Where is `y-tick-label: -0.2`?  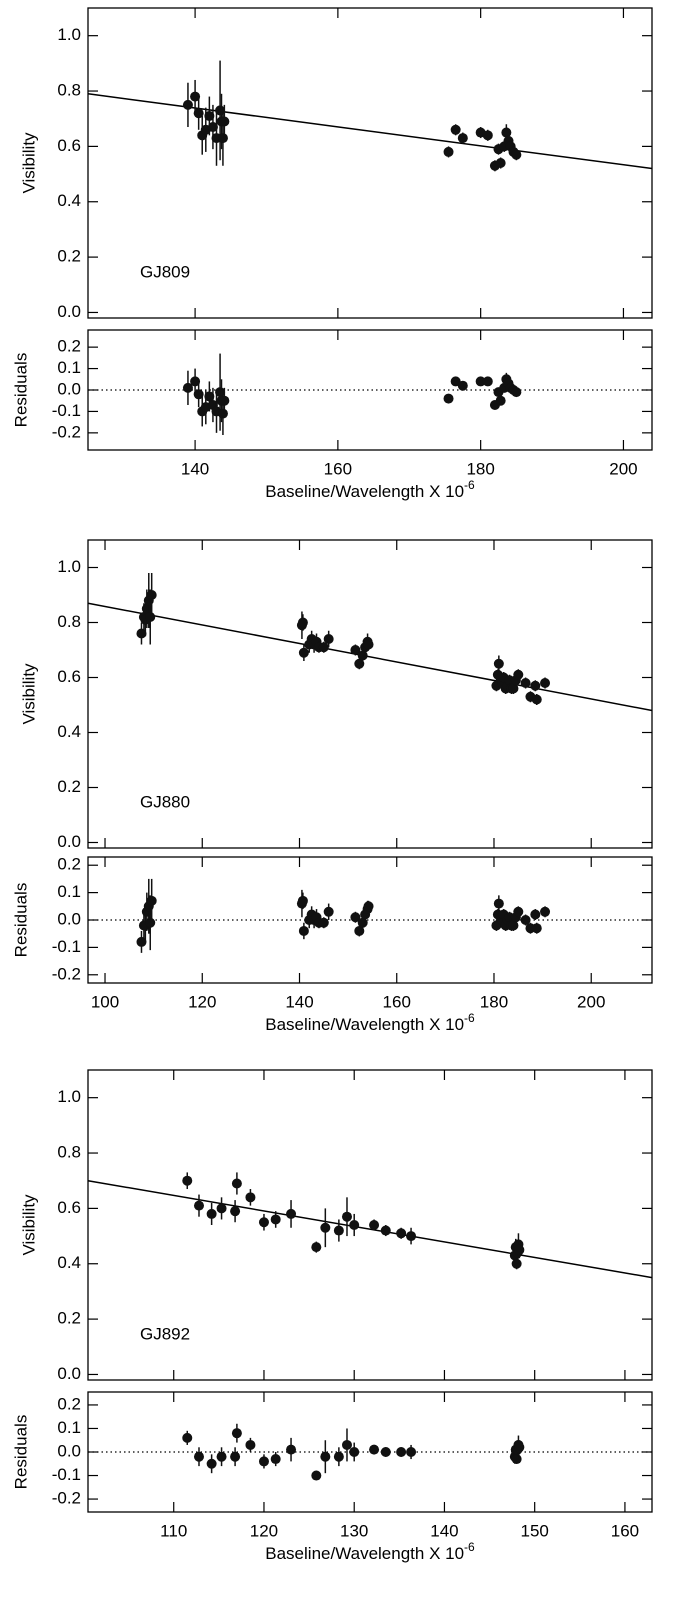 y-tick-label: -0.2 is located at coordinates (66, 973).